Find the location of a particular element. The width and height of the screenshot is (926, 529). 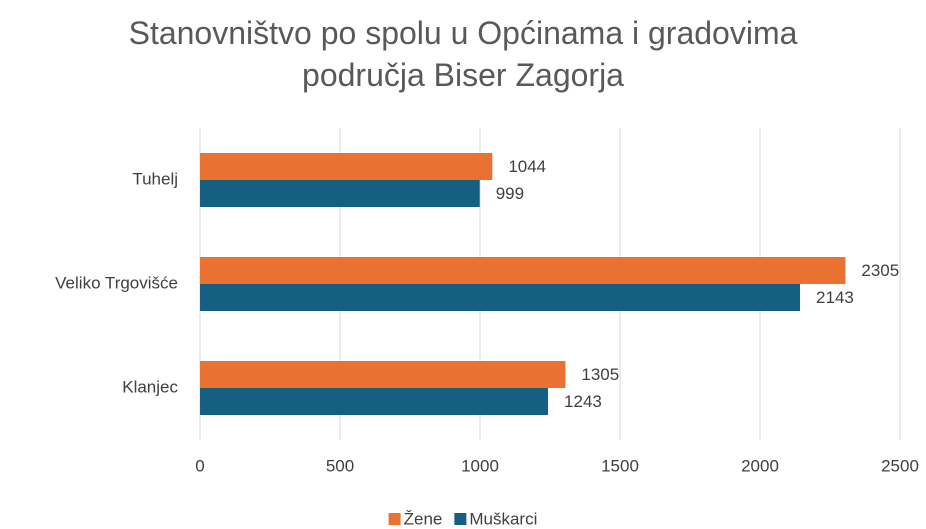

data-label: 2305 is located at coordinates (880, 270).